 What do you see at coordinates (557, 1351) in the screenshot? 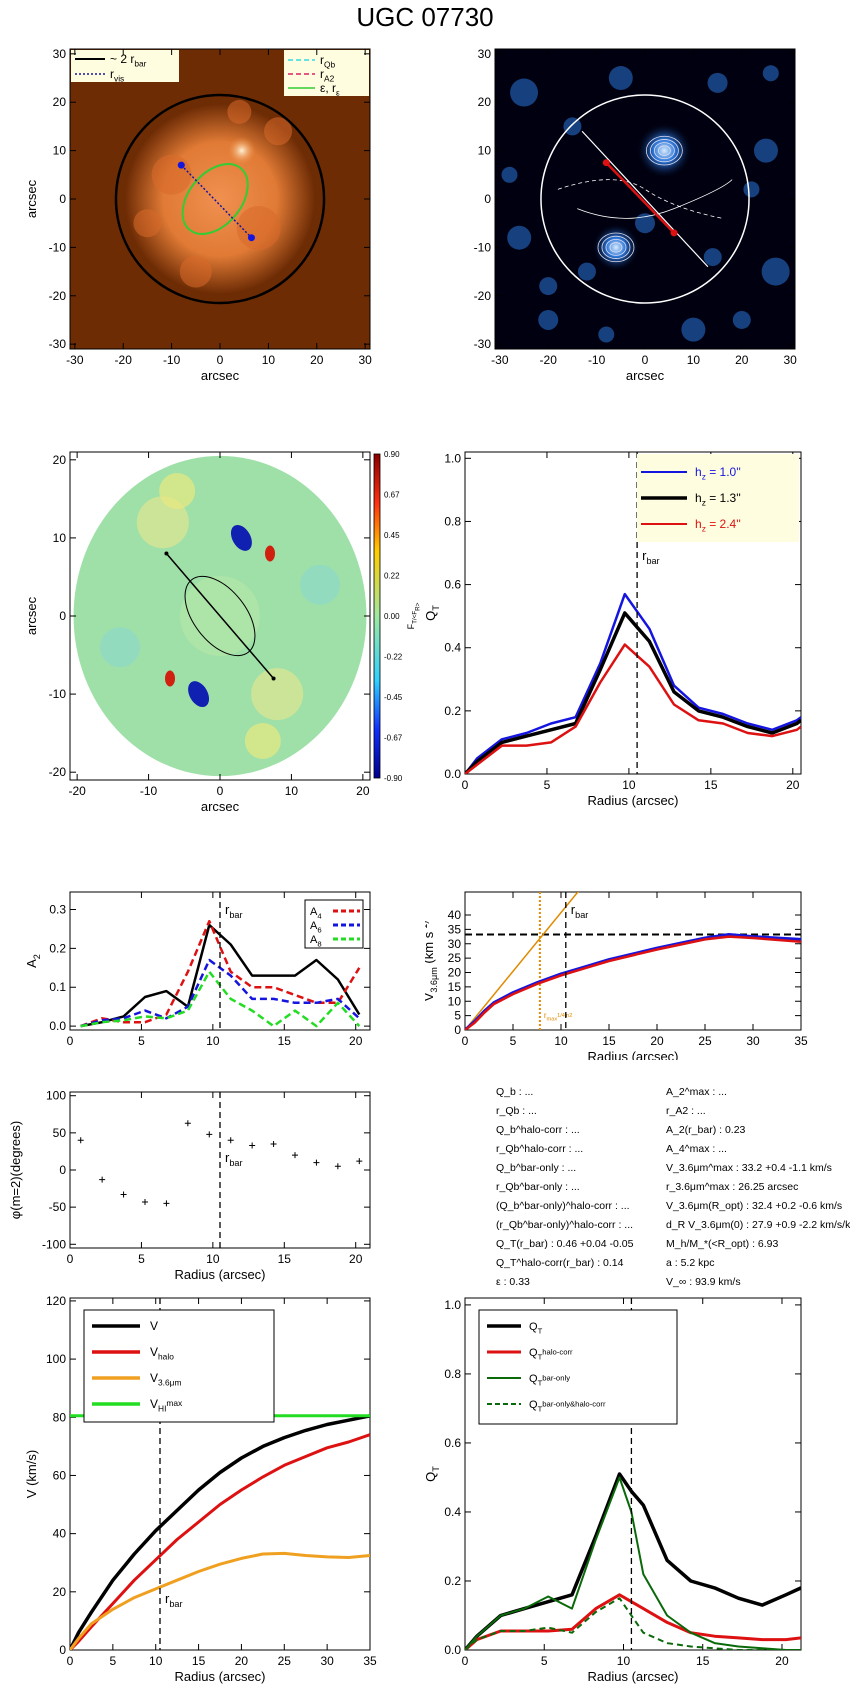
I see `legend-label-script: halo-corr` at bounding box center [557, 1351].